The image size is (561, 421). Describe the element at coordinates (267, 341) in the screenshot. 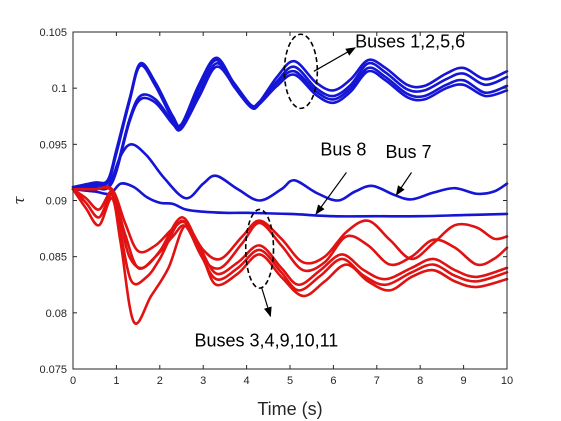

I see `annotation-label-4: Buses 3,4,9,10,11` at that location.